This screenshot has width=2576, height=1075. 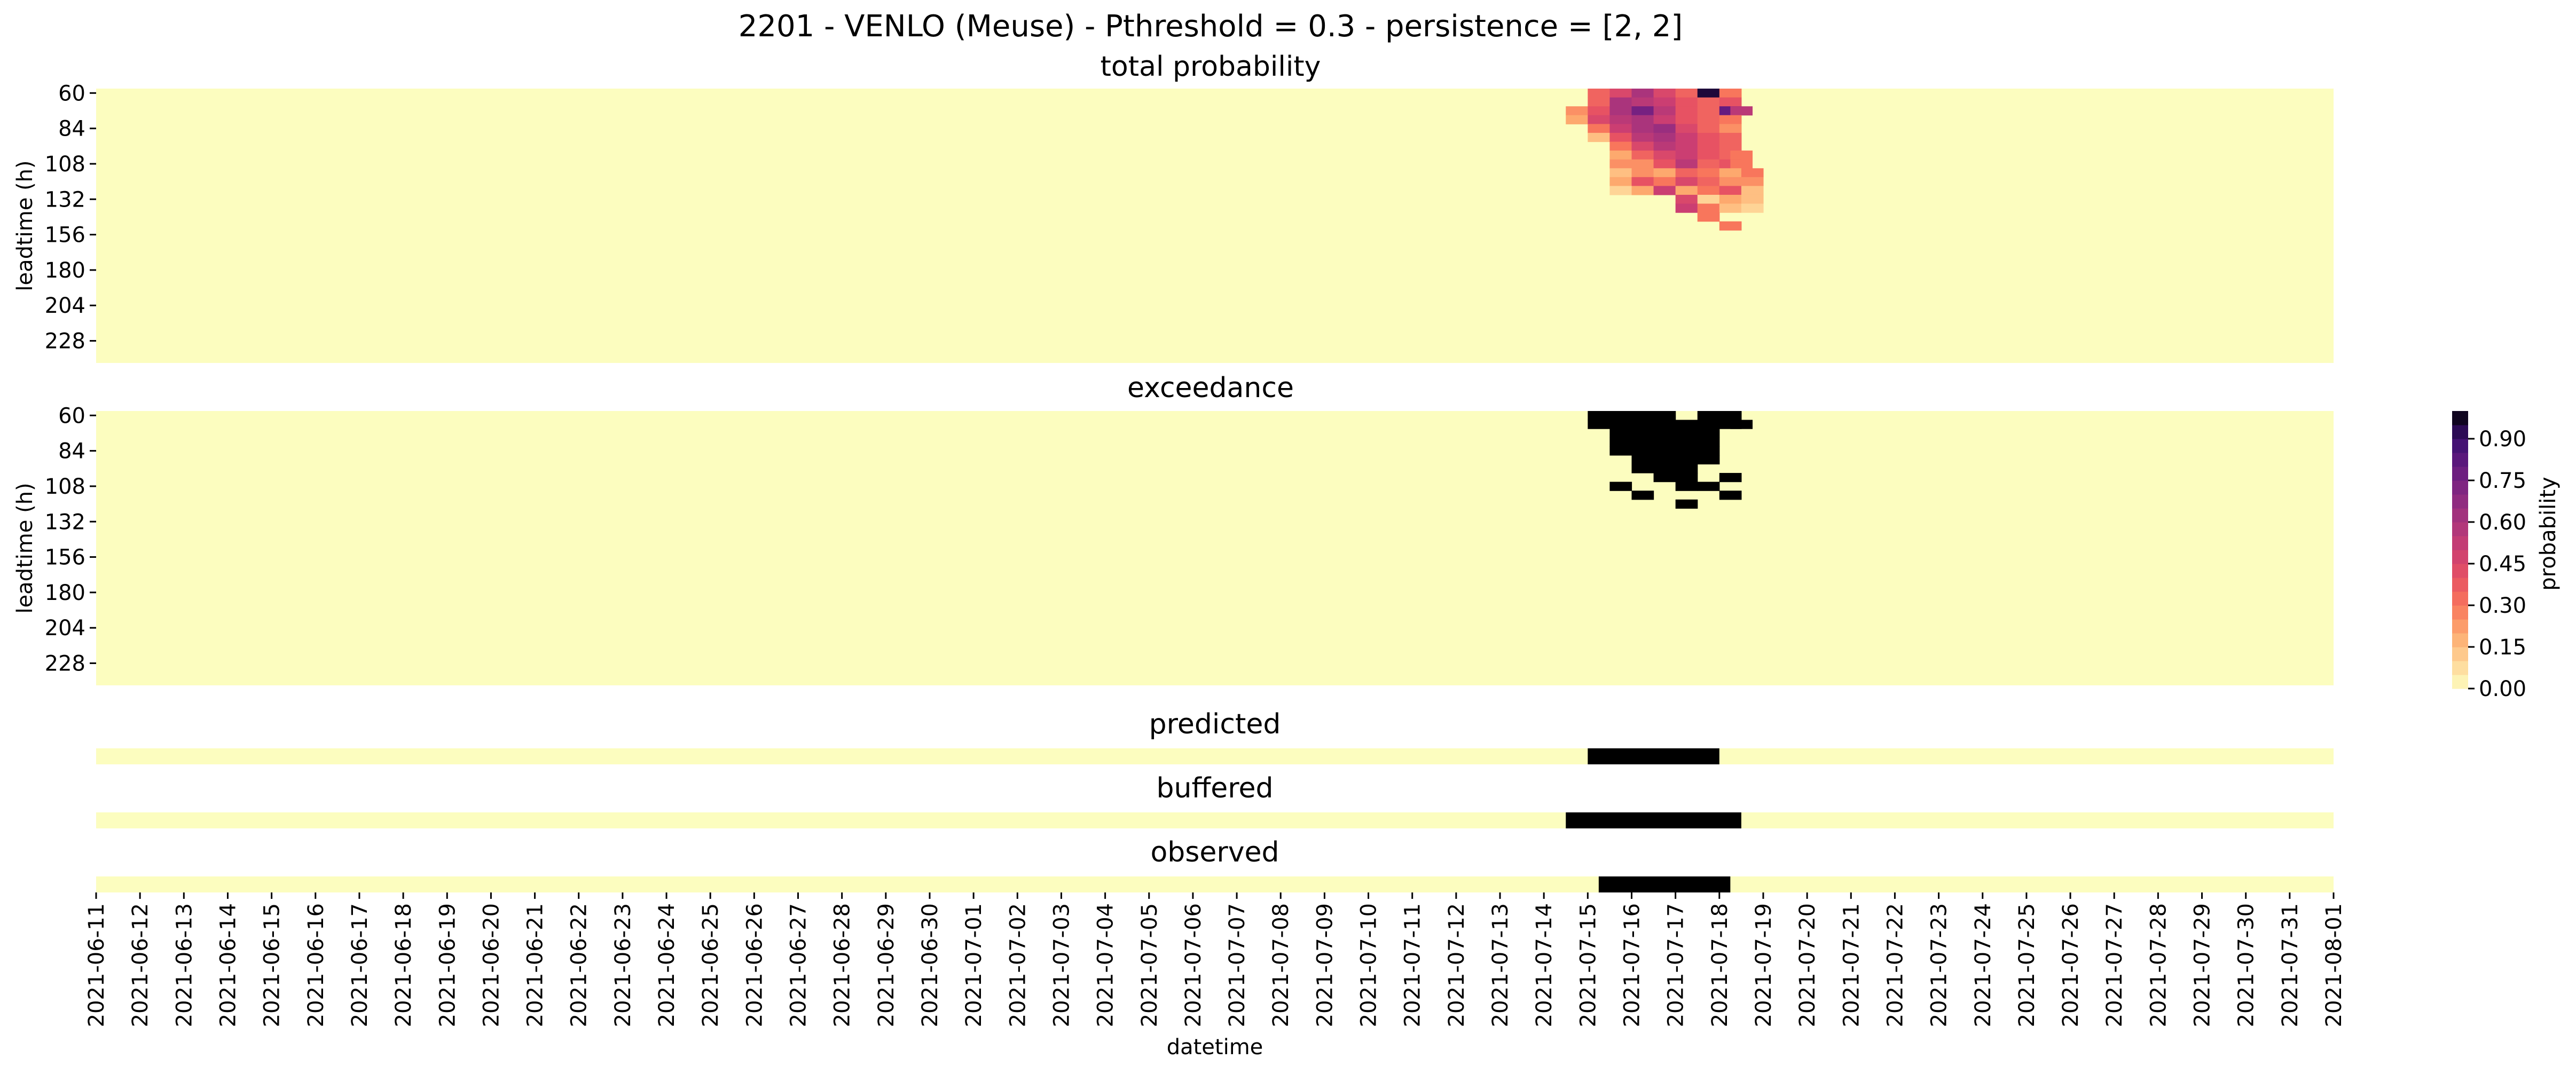 What do you see at coordinates (360, 965) in the screenshot?
I see `x-tick-label: 2021-06-17` at bounding box center [360, 965].